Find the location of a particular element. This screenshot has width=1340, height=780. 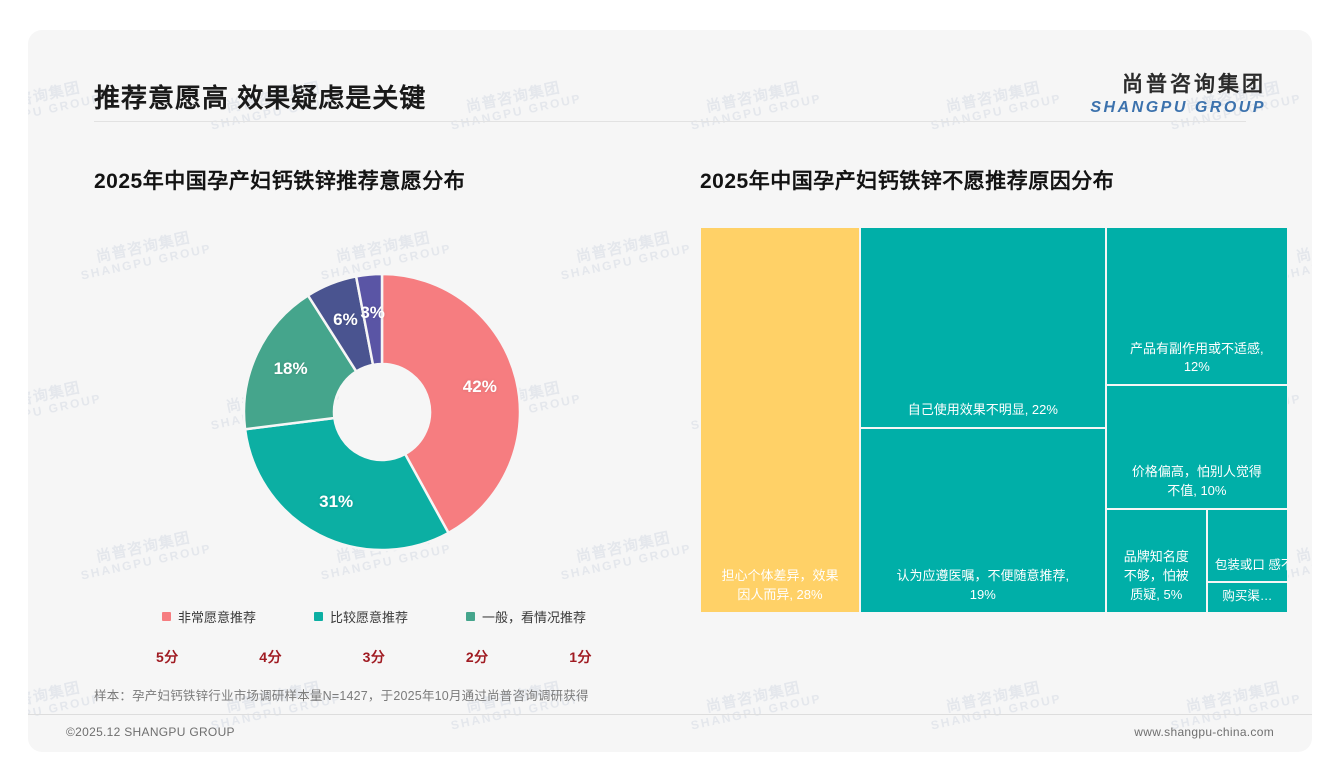

page-title: 推荐意愿高 效果疑虑是关键 is located at coordinates (260, 98).